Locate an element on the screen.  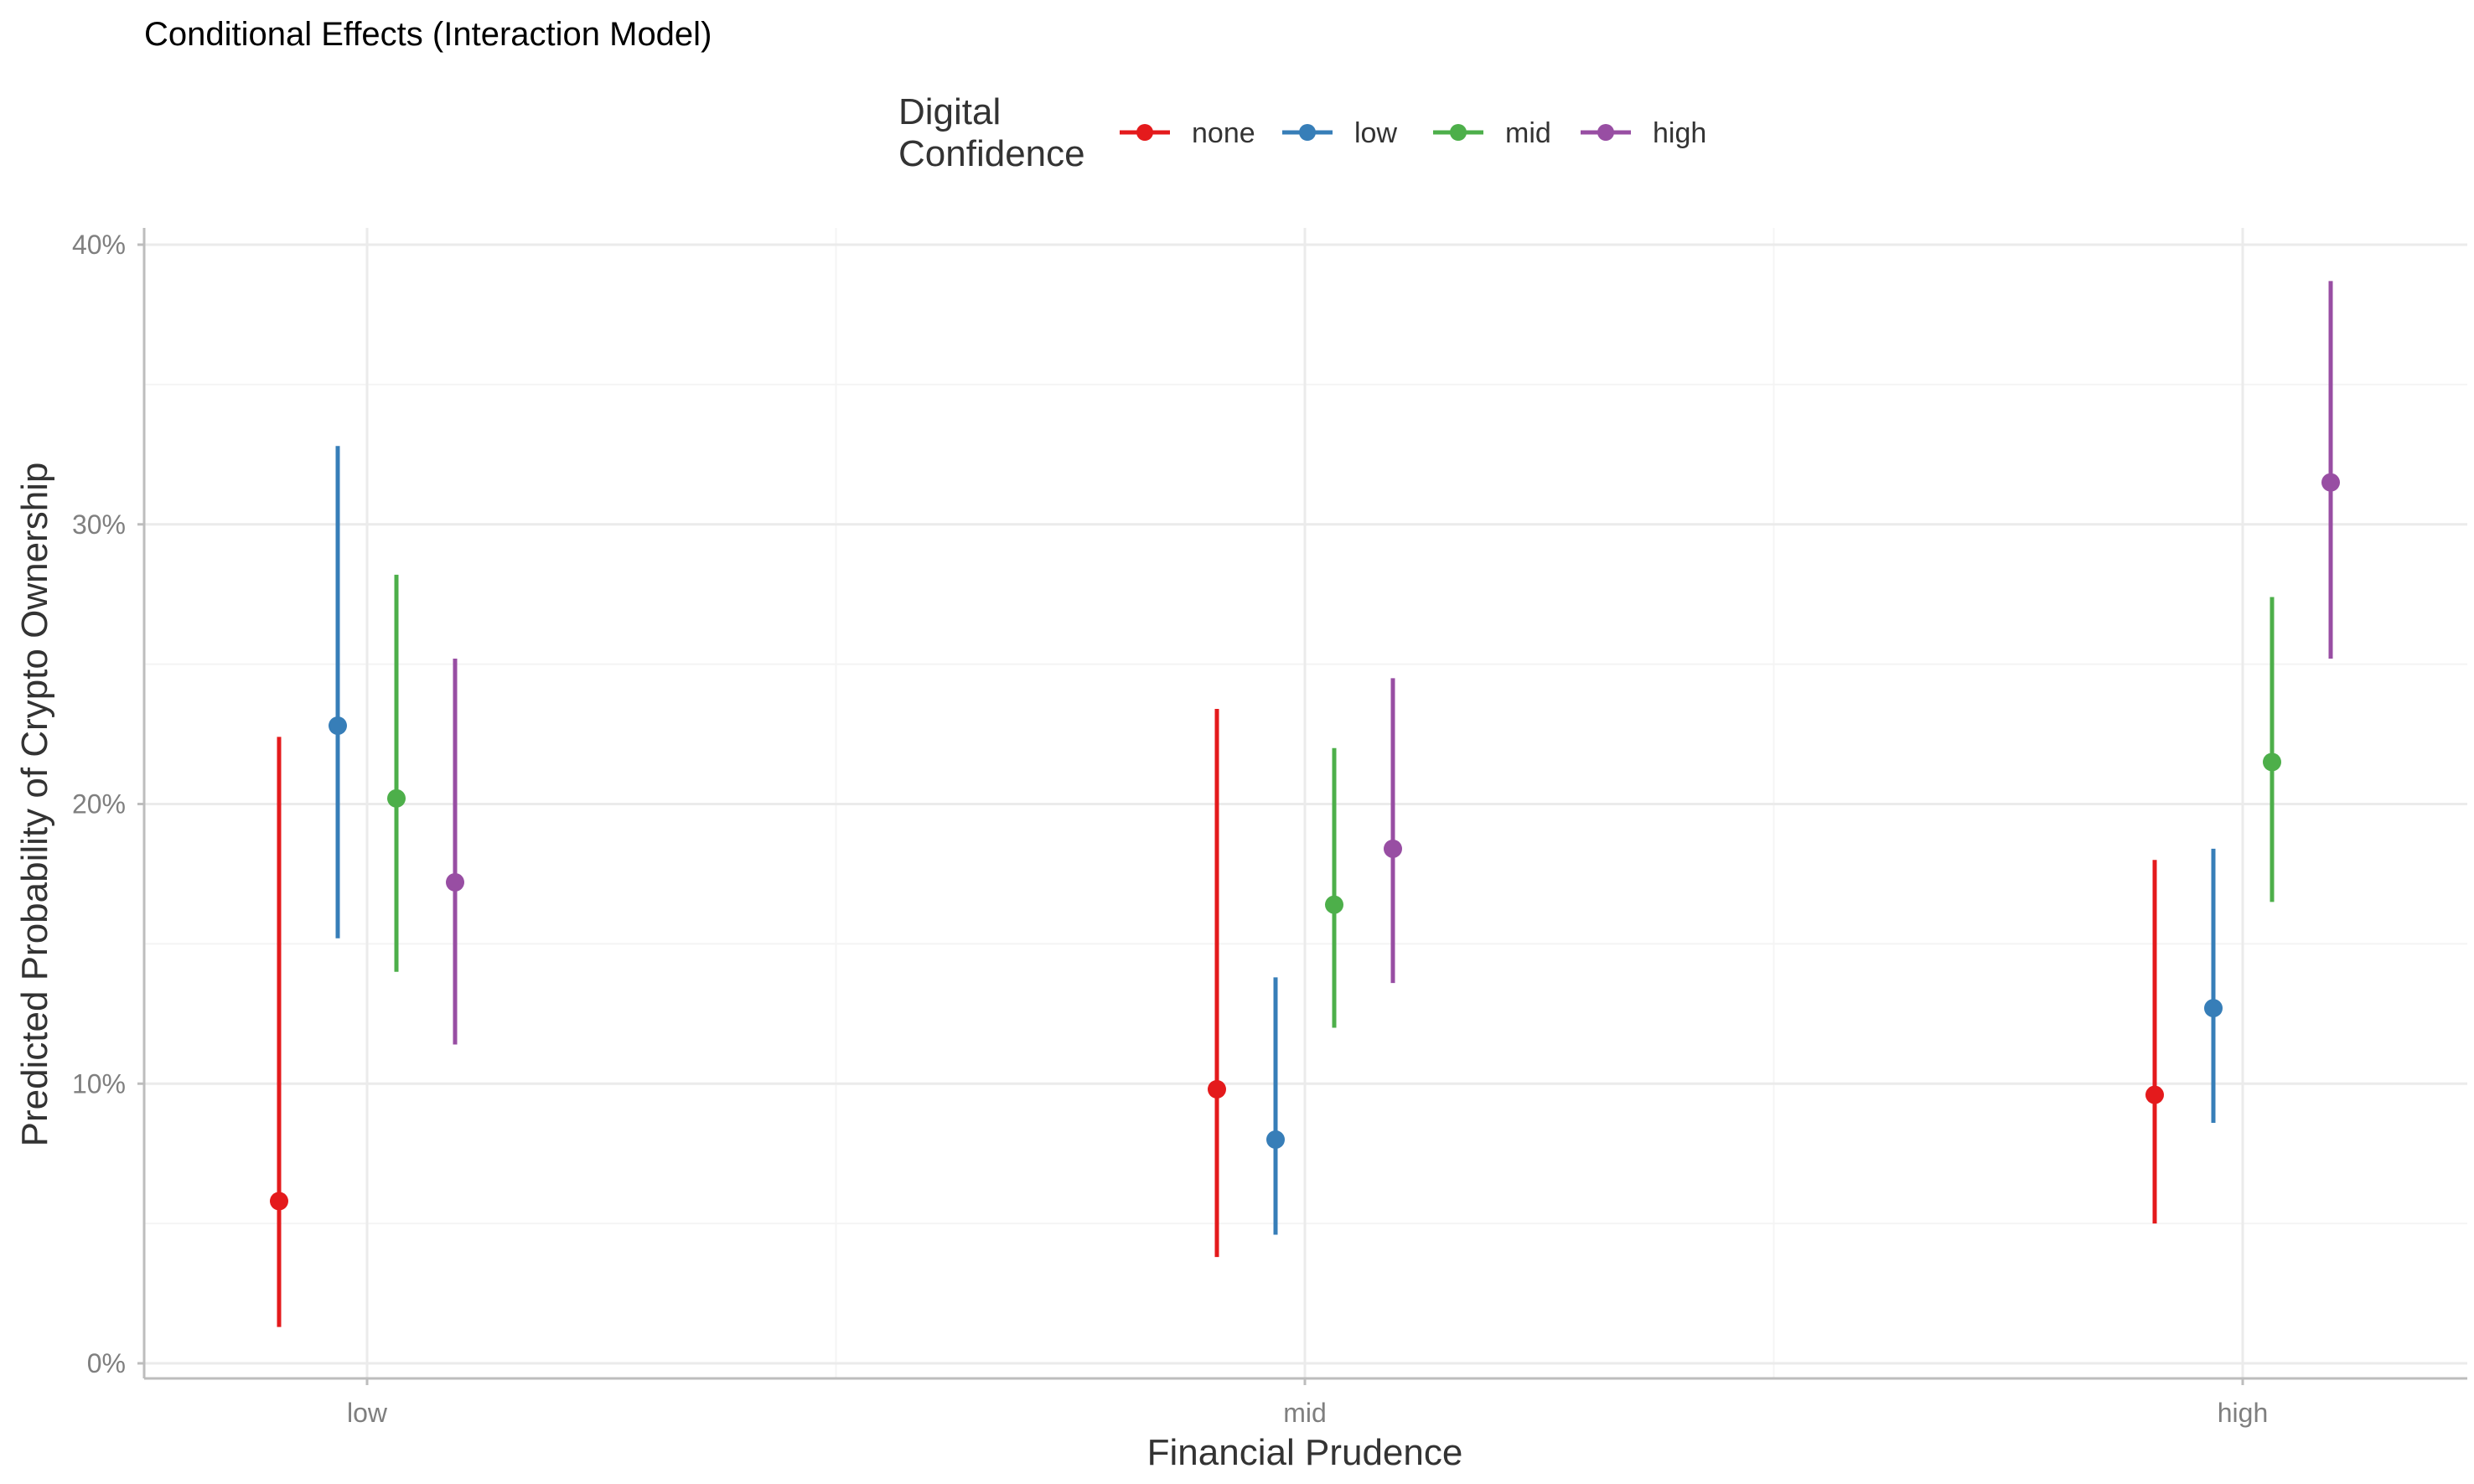
legend-item-low: low is located at coordinates (1340, 133).